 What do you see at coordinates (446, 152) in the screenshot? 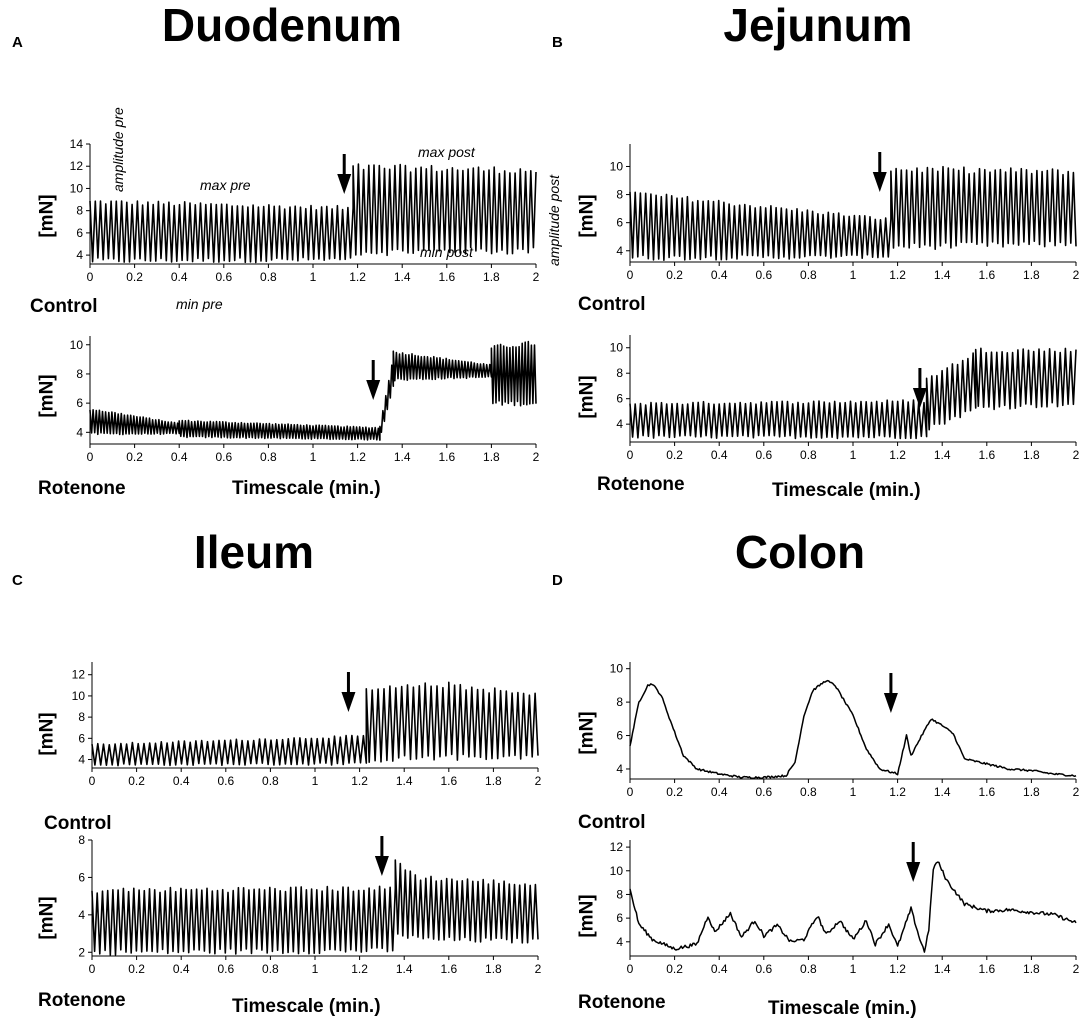
I see `annotation-max-post: max post` at bounding box center [446, 152].